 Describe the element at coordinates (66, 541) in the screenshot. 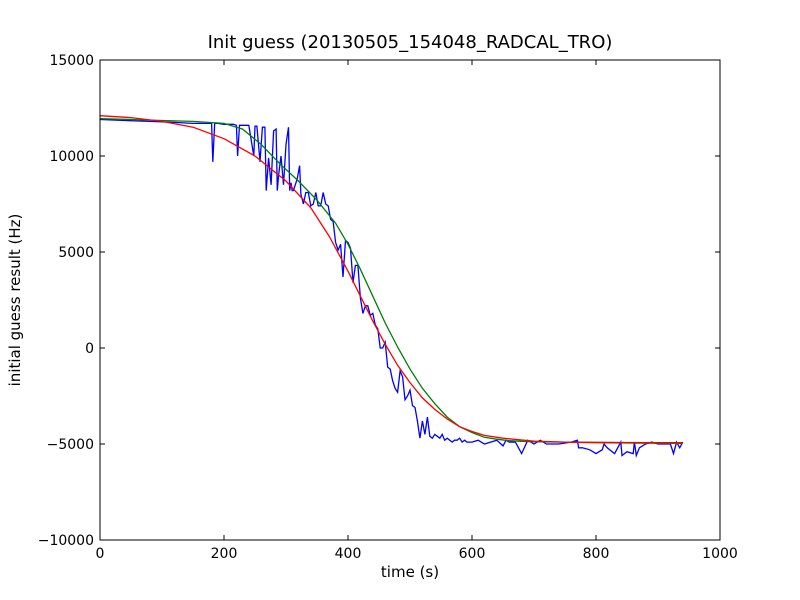

I see `y-tick-label: −10000` at that location.